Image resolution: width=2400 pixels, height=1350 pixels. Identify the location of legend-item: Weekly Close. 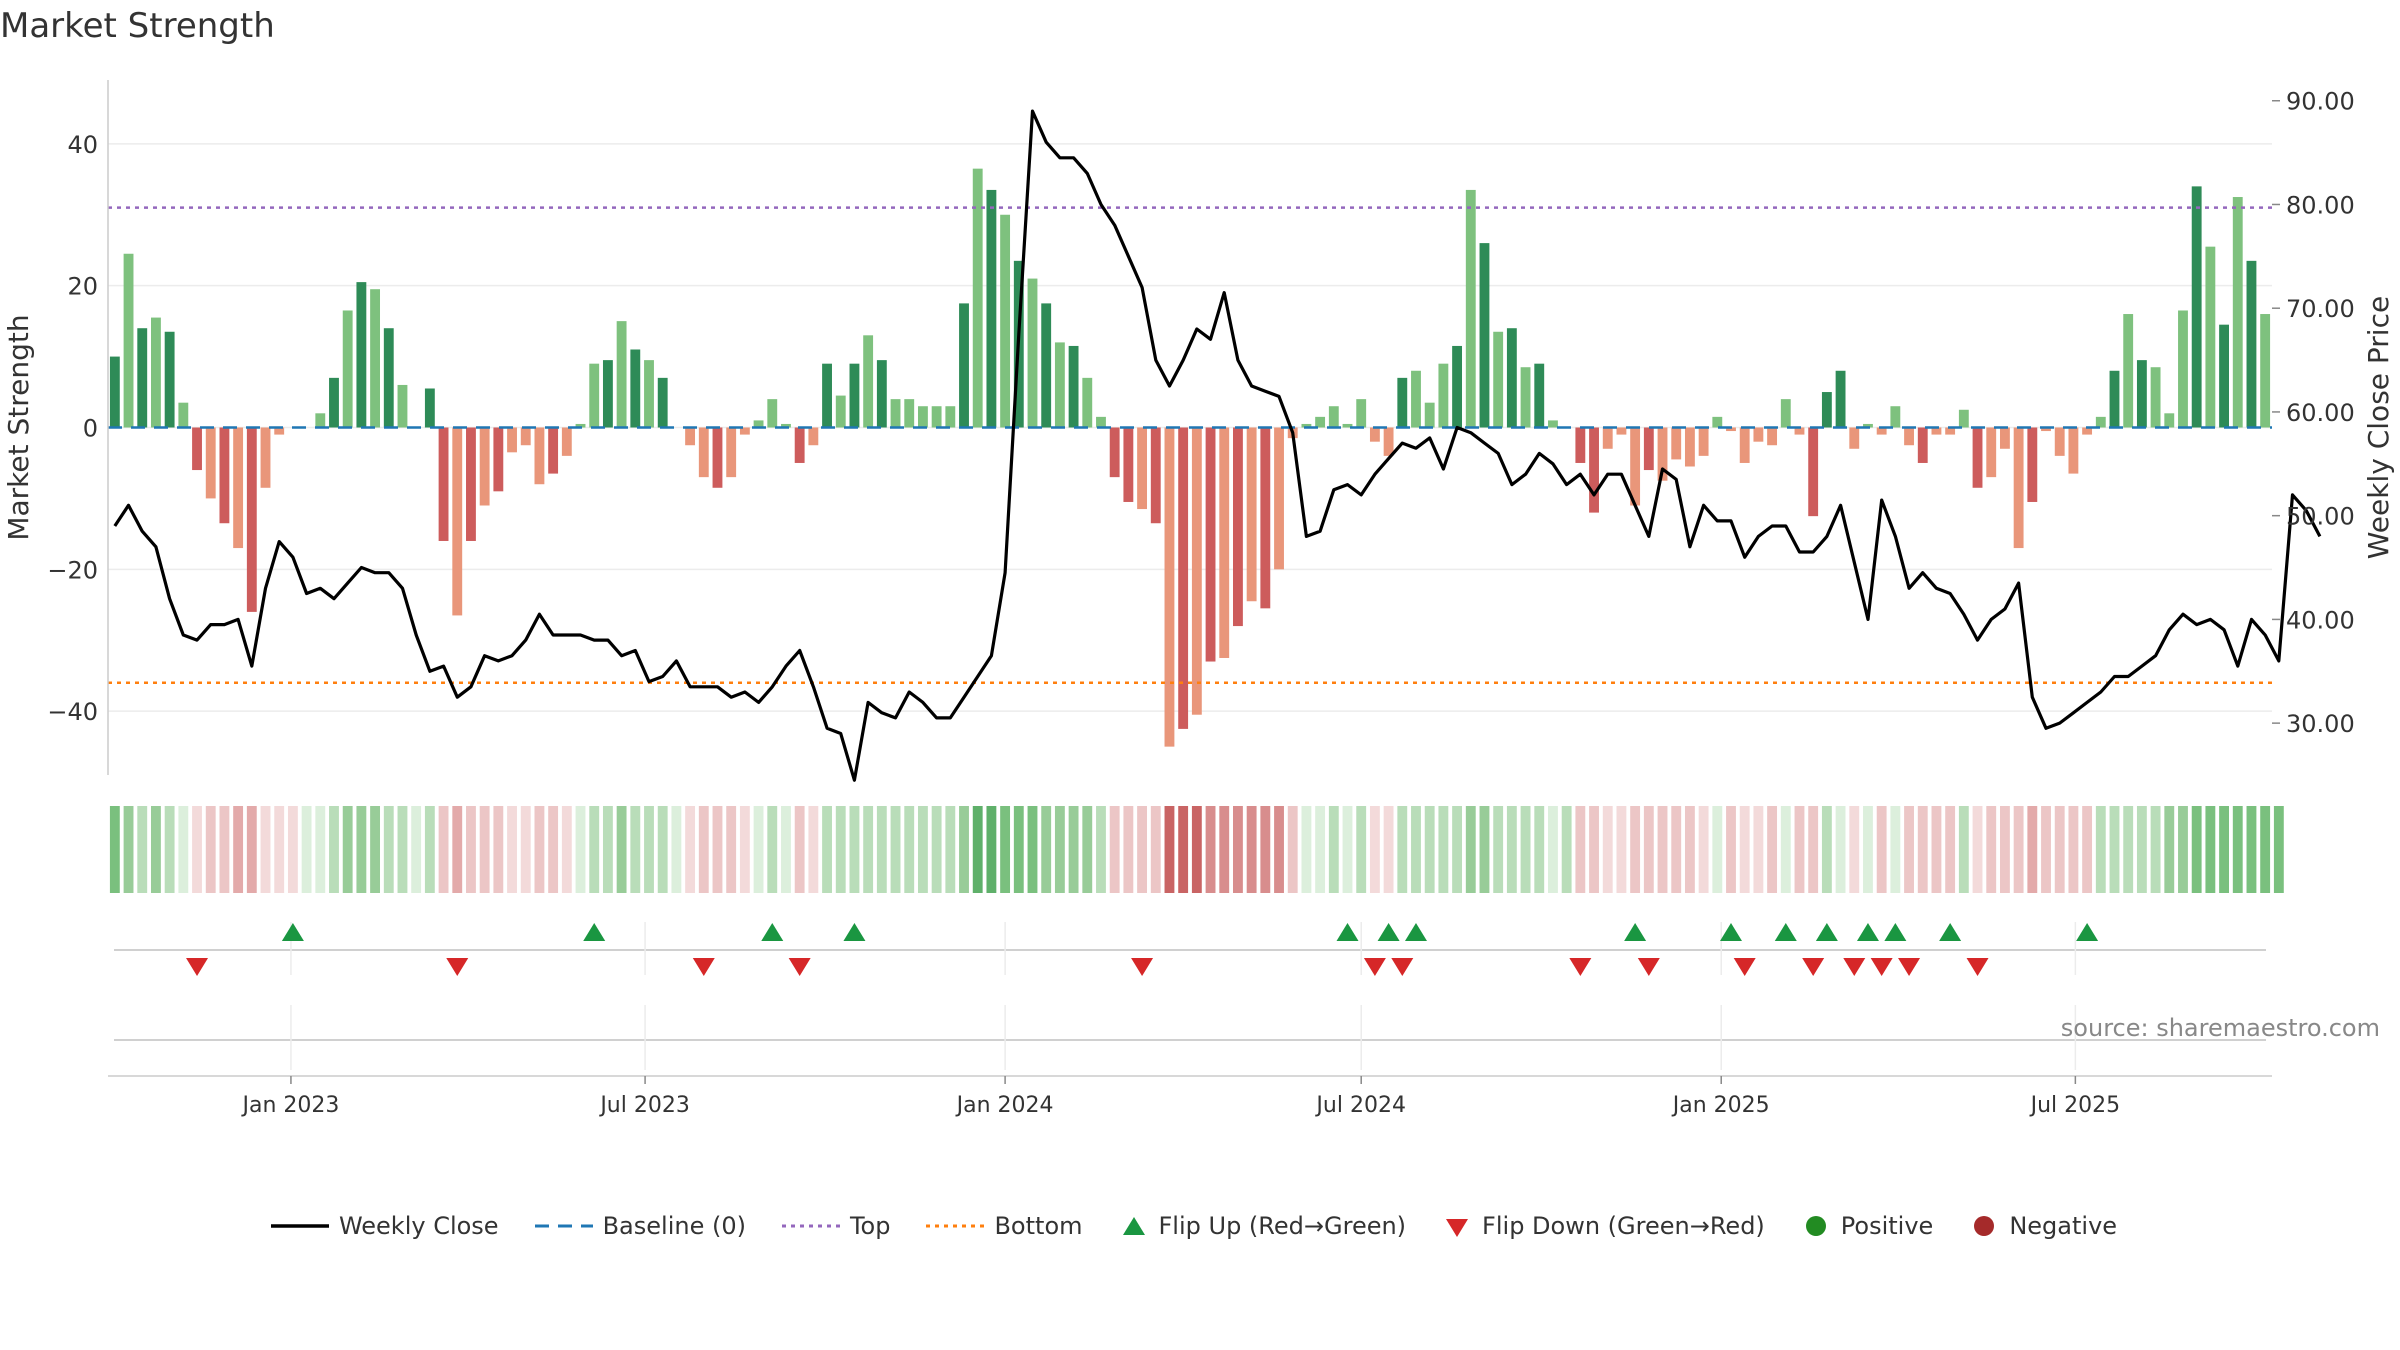
(384, 1226).